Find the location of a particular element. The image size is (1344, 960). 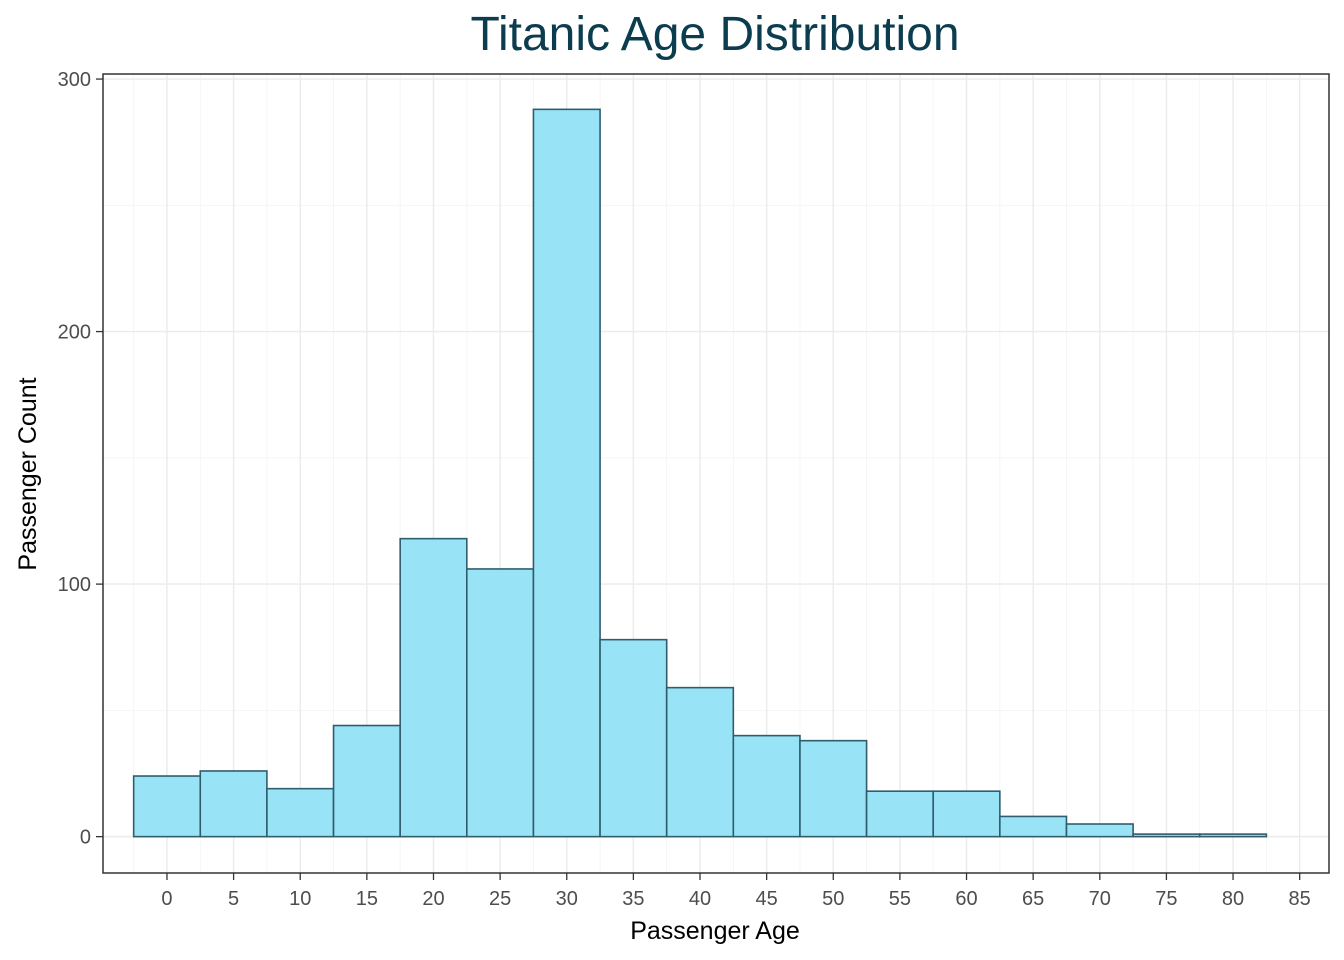

x-tick-label: 15 is located at coordinates (367, 899).